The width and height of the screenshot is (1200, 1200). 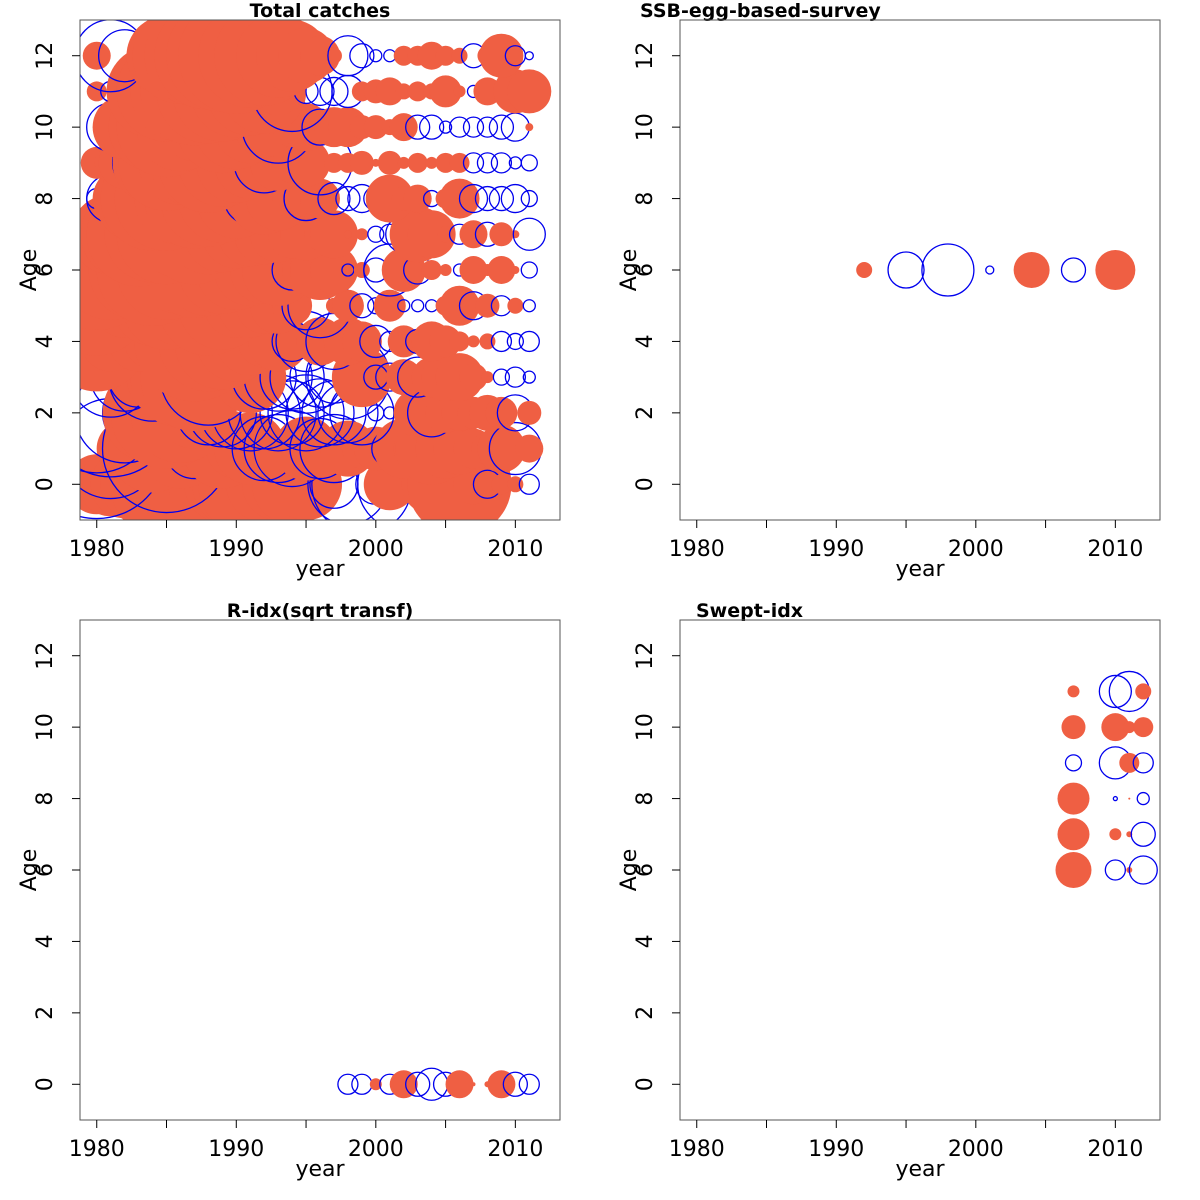 I want to click on y-tick-label: 4, so click(x=645, y=341).